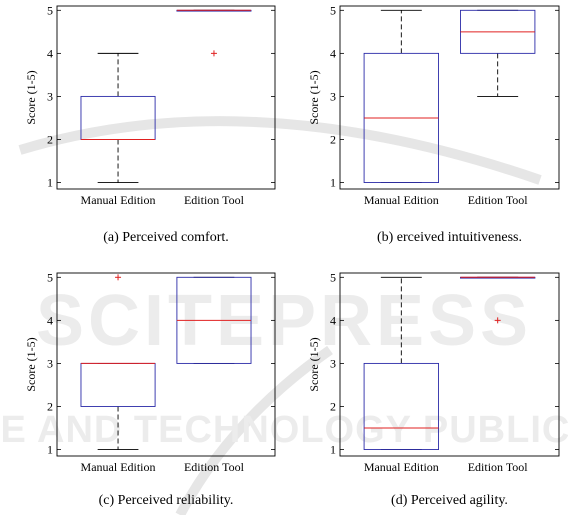 The image size is (568, 515). I want to click on panel-caption: (a) Perceived comfort., so click(166, 237).